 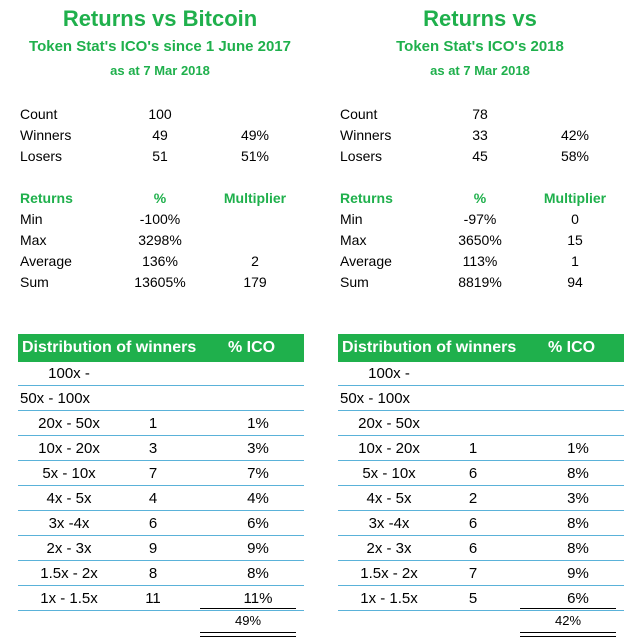 I want to click on distribution-row: 1.5x - 2x 8 8%, so click(x=161, y=574).